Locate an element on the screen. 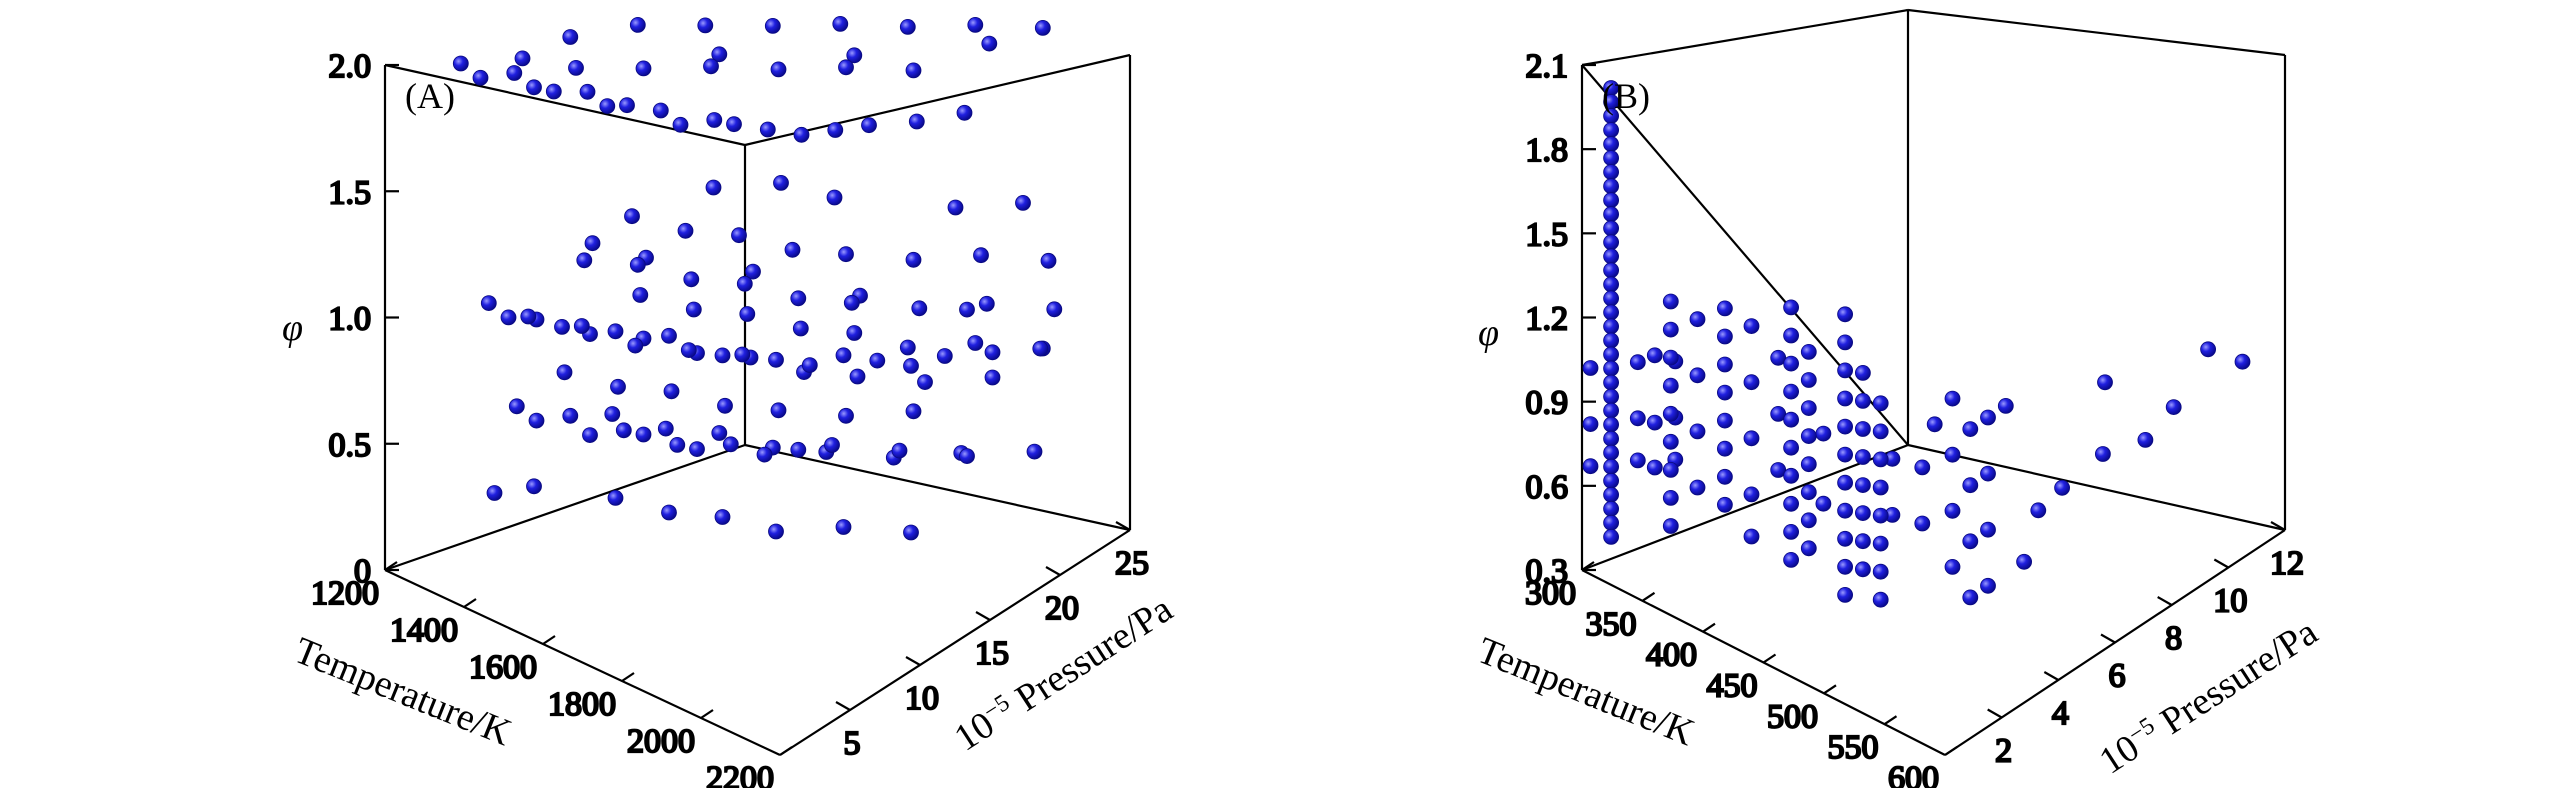 The image size is (2567, 788). x-tick-label: 550 is located at coordinates (1853, 747).